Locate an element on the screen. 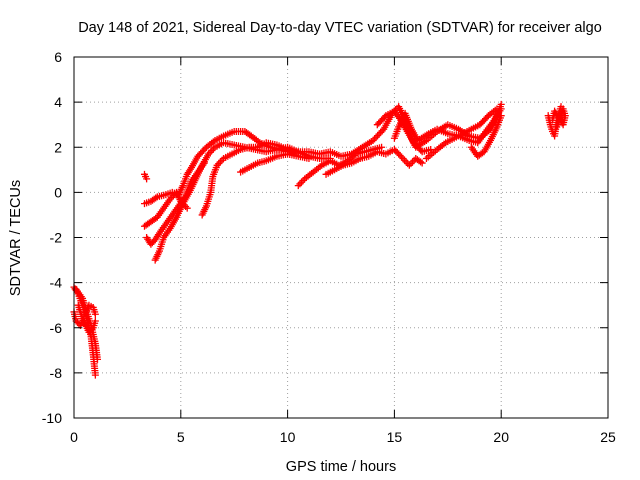  x-tick-label: 15 is located at coordinates (395, 437).